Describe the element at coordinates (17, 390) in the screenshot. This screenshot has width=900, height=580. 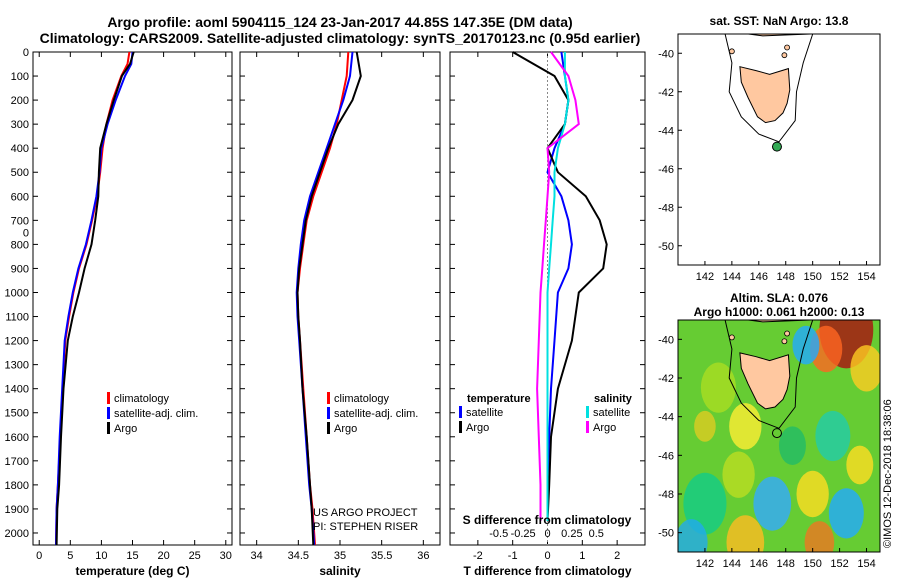
I see `depth-tick-label: 1400` at that location.